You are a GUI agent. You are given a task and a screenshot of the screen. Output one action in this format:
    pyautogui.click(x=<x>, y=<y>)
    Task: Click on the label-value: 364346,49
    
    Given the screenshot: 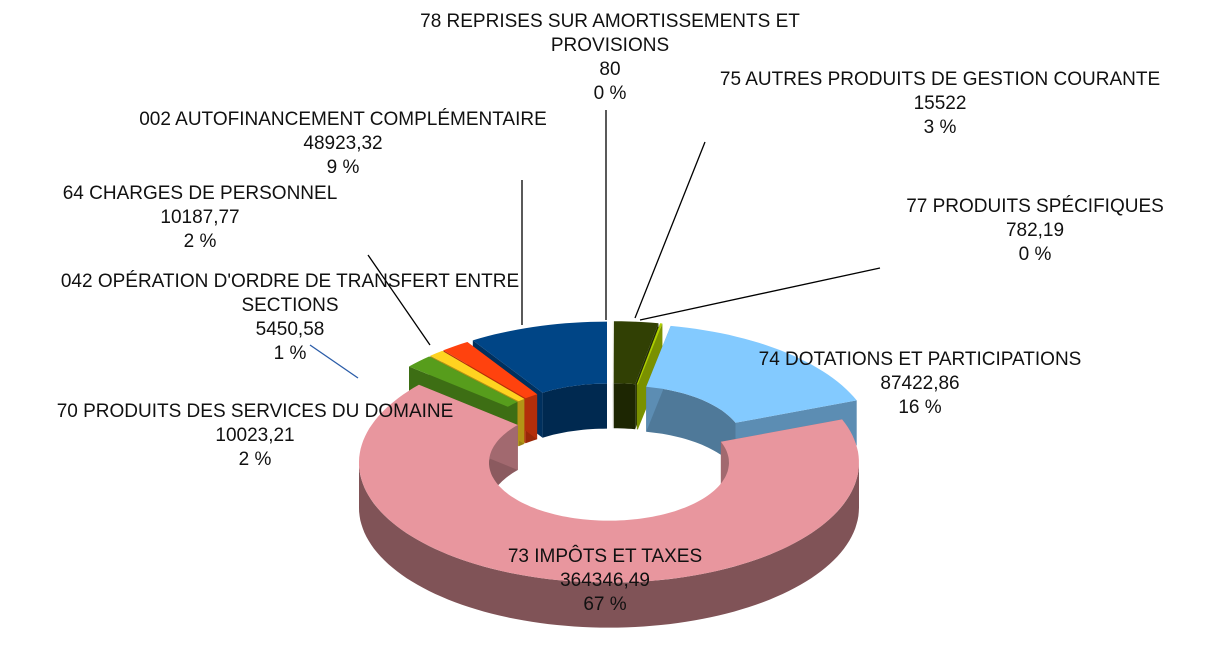 What is the action you would take?
    pyautogui.click(x=605, y=580)
    